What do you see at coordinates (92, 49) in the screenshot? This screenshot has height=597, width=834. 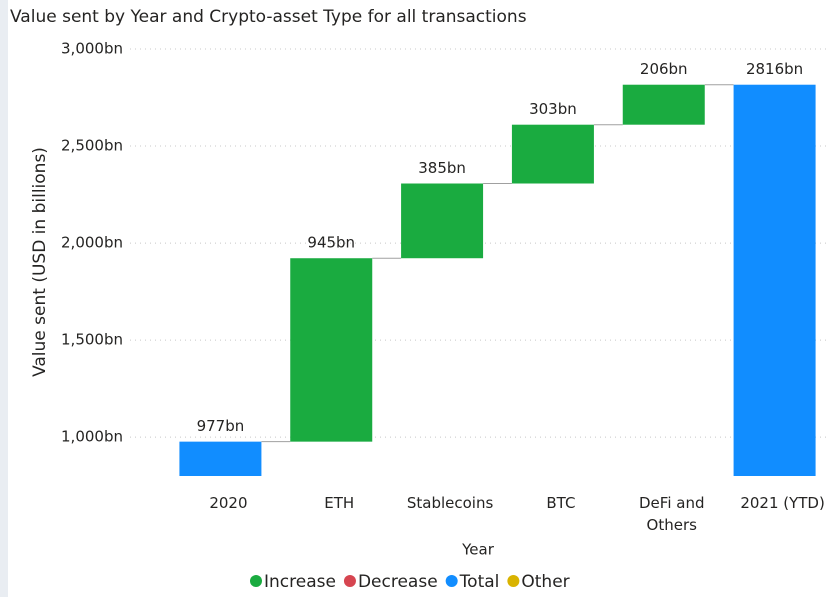 I see `y-tick-label: 3,000bn` at bounding box center [92, 49].